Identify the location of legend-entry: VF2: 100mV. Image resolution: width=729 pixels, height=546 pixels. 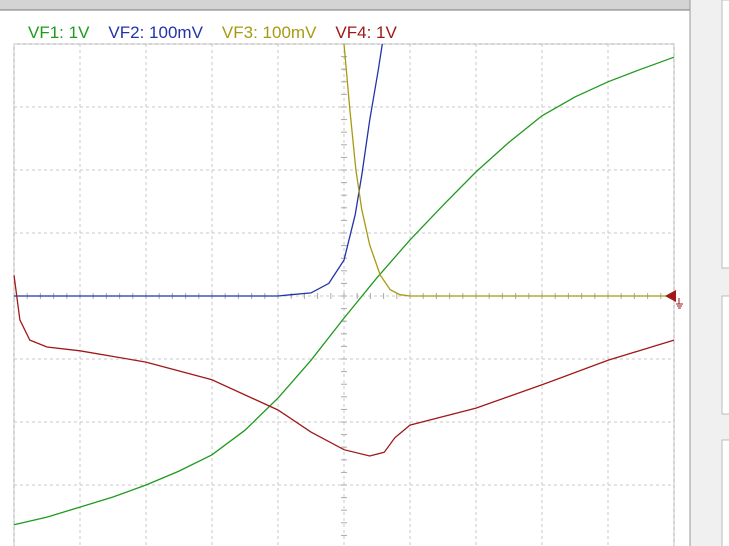
(155, 32).